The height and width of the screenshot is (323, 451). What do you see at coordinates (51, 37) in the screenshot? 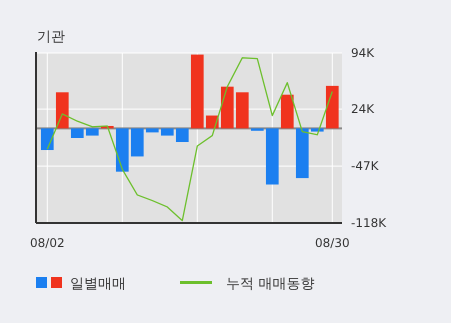
I see `chart-title: 기관` at bounding box center [51, 37].